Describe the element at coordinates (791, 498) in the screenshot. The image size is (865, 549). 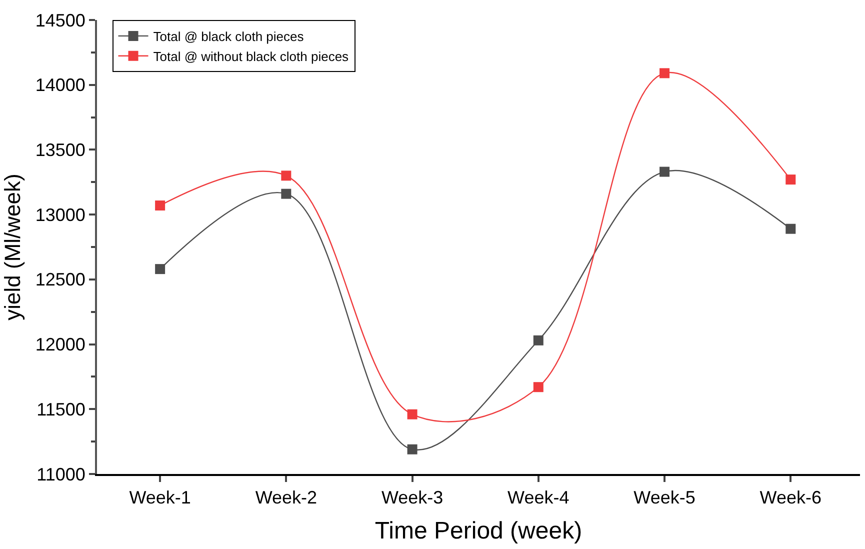
I see `x-tick-label: Week-6` at that location.